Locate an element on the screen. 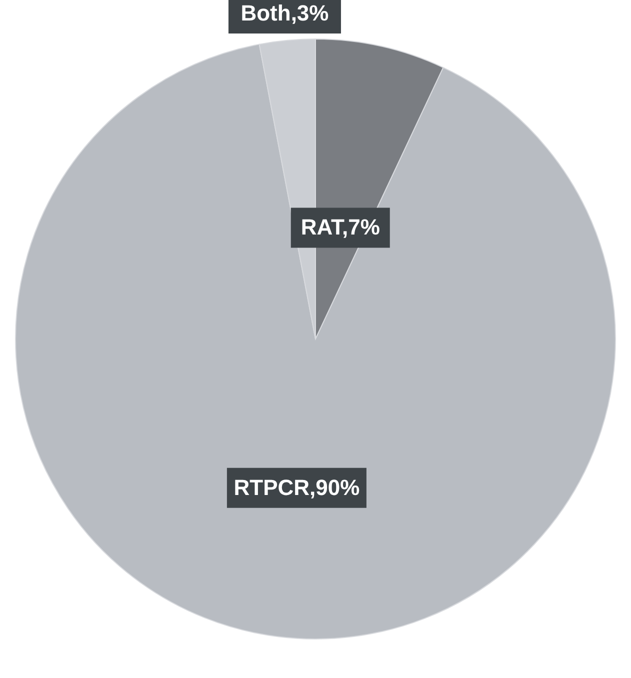 The height and width of the screenshot is (678, 631). slice-label: Both,3% is located at coordinates (284, 13).